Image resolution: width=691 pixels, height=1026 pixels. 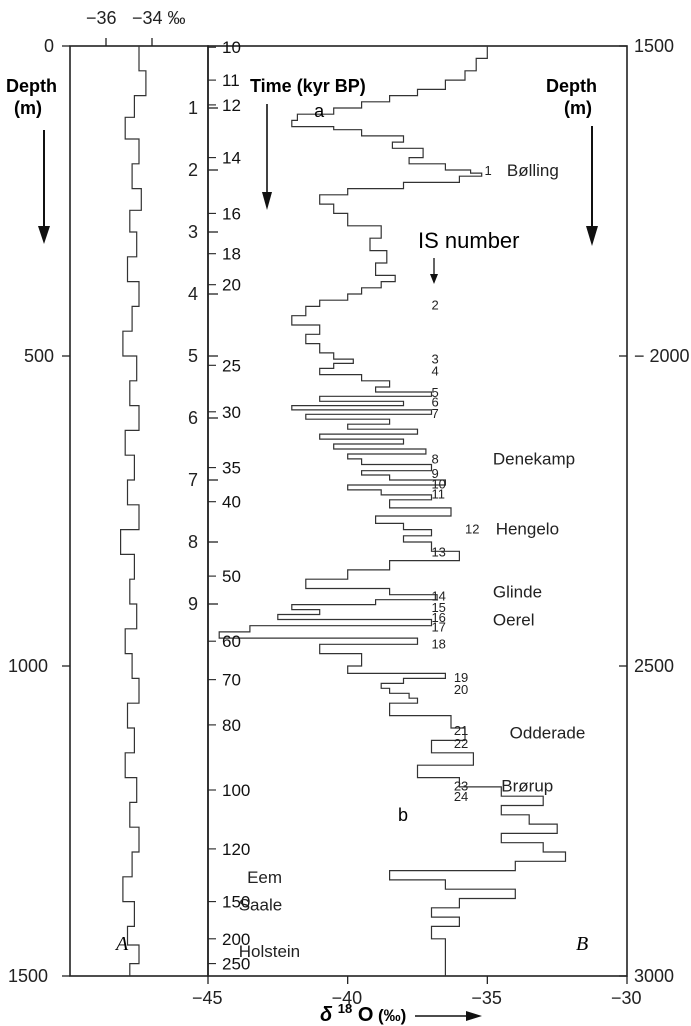 What do you see at coordinates (231, 641) in the screenshot?
I see `time-label: 60` at bounding box center [231, 641].